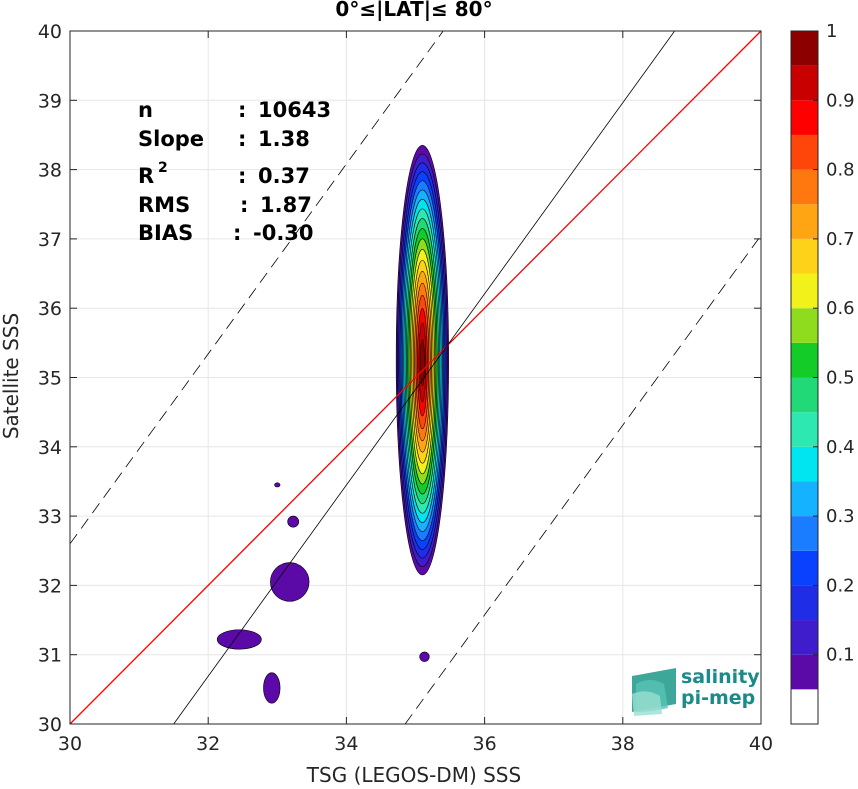 This screenshot has height=789, width=858. I want to click on y-tick-label-3: 33, so click(50, 517).